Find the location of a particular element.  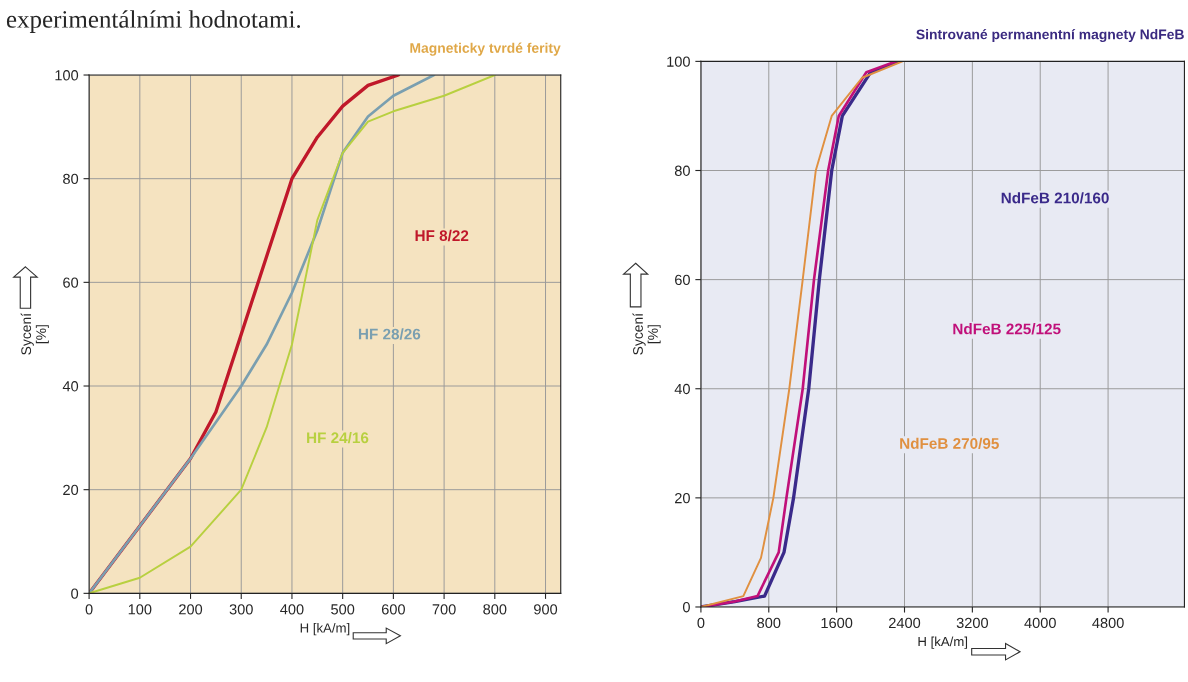

x-tick-label: 700 is located at coordinates (444, 609).